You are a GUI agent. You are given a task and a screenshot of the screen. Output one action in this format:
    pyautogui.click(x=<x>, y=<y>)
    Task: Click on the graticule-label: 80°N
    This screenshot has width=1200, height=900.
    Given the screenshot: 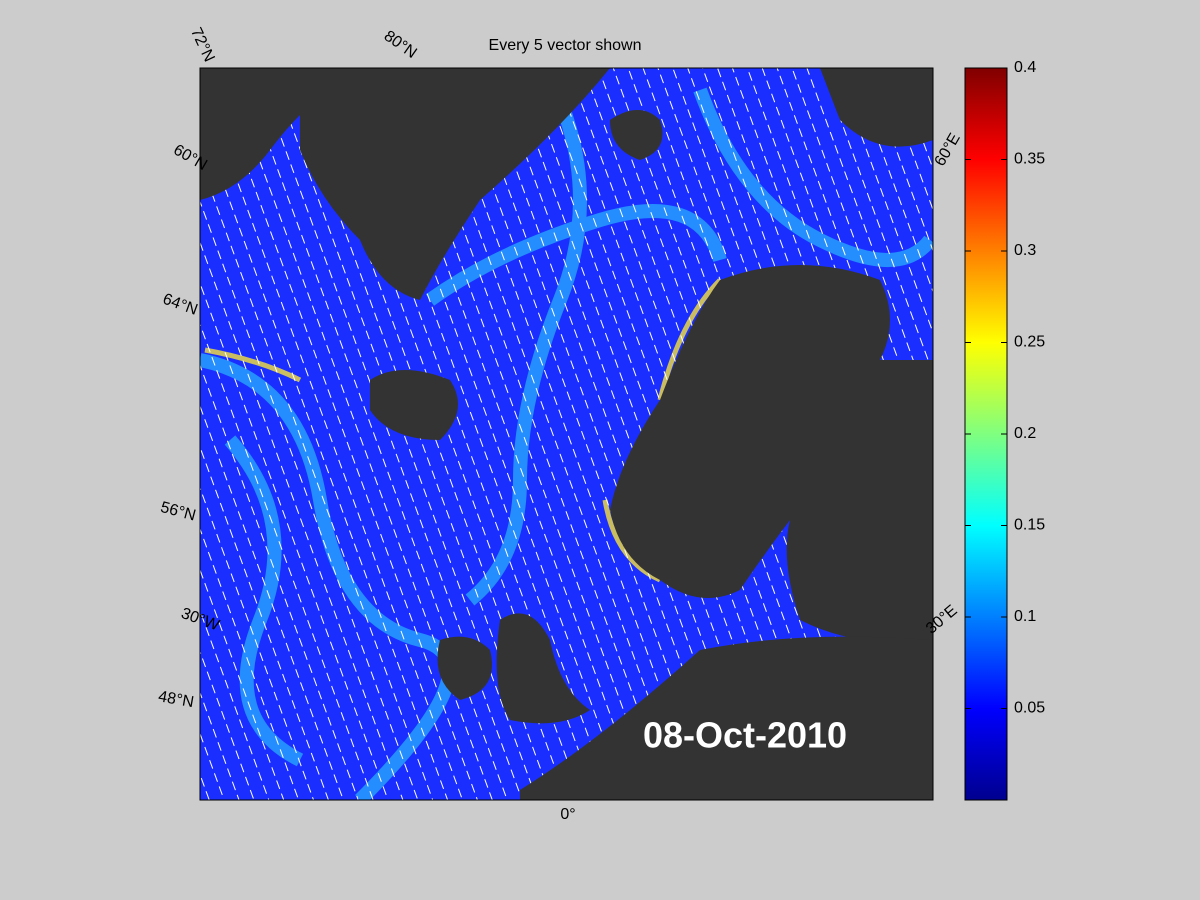 What is the action you would take?
    pyautogui.click(x=400, y=45)
    